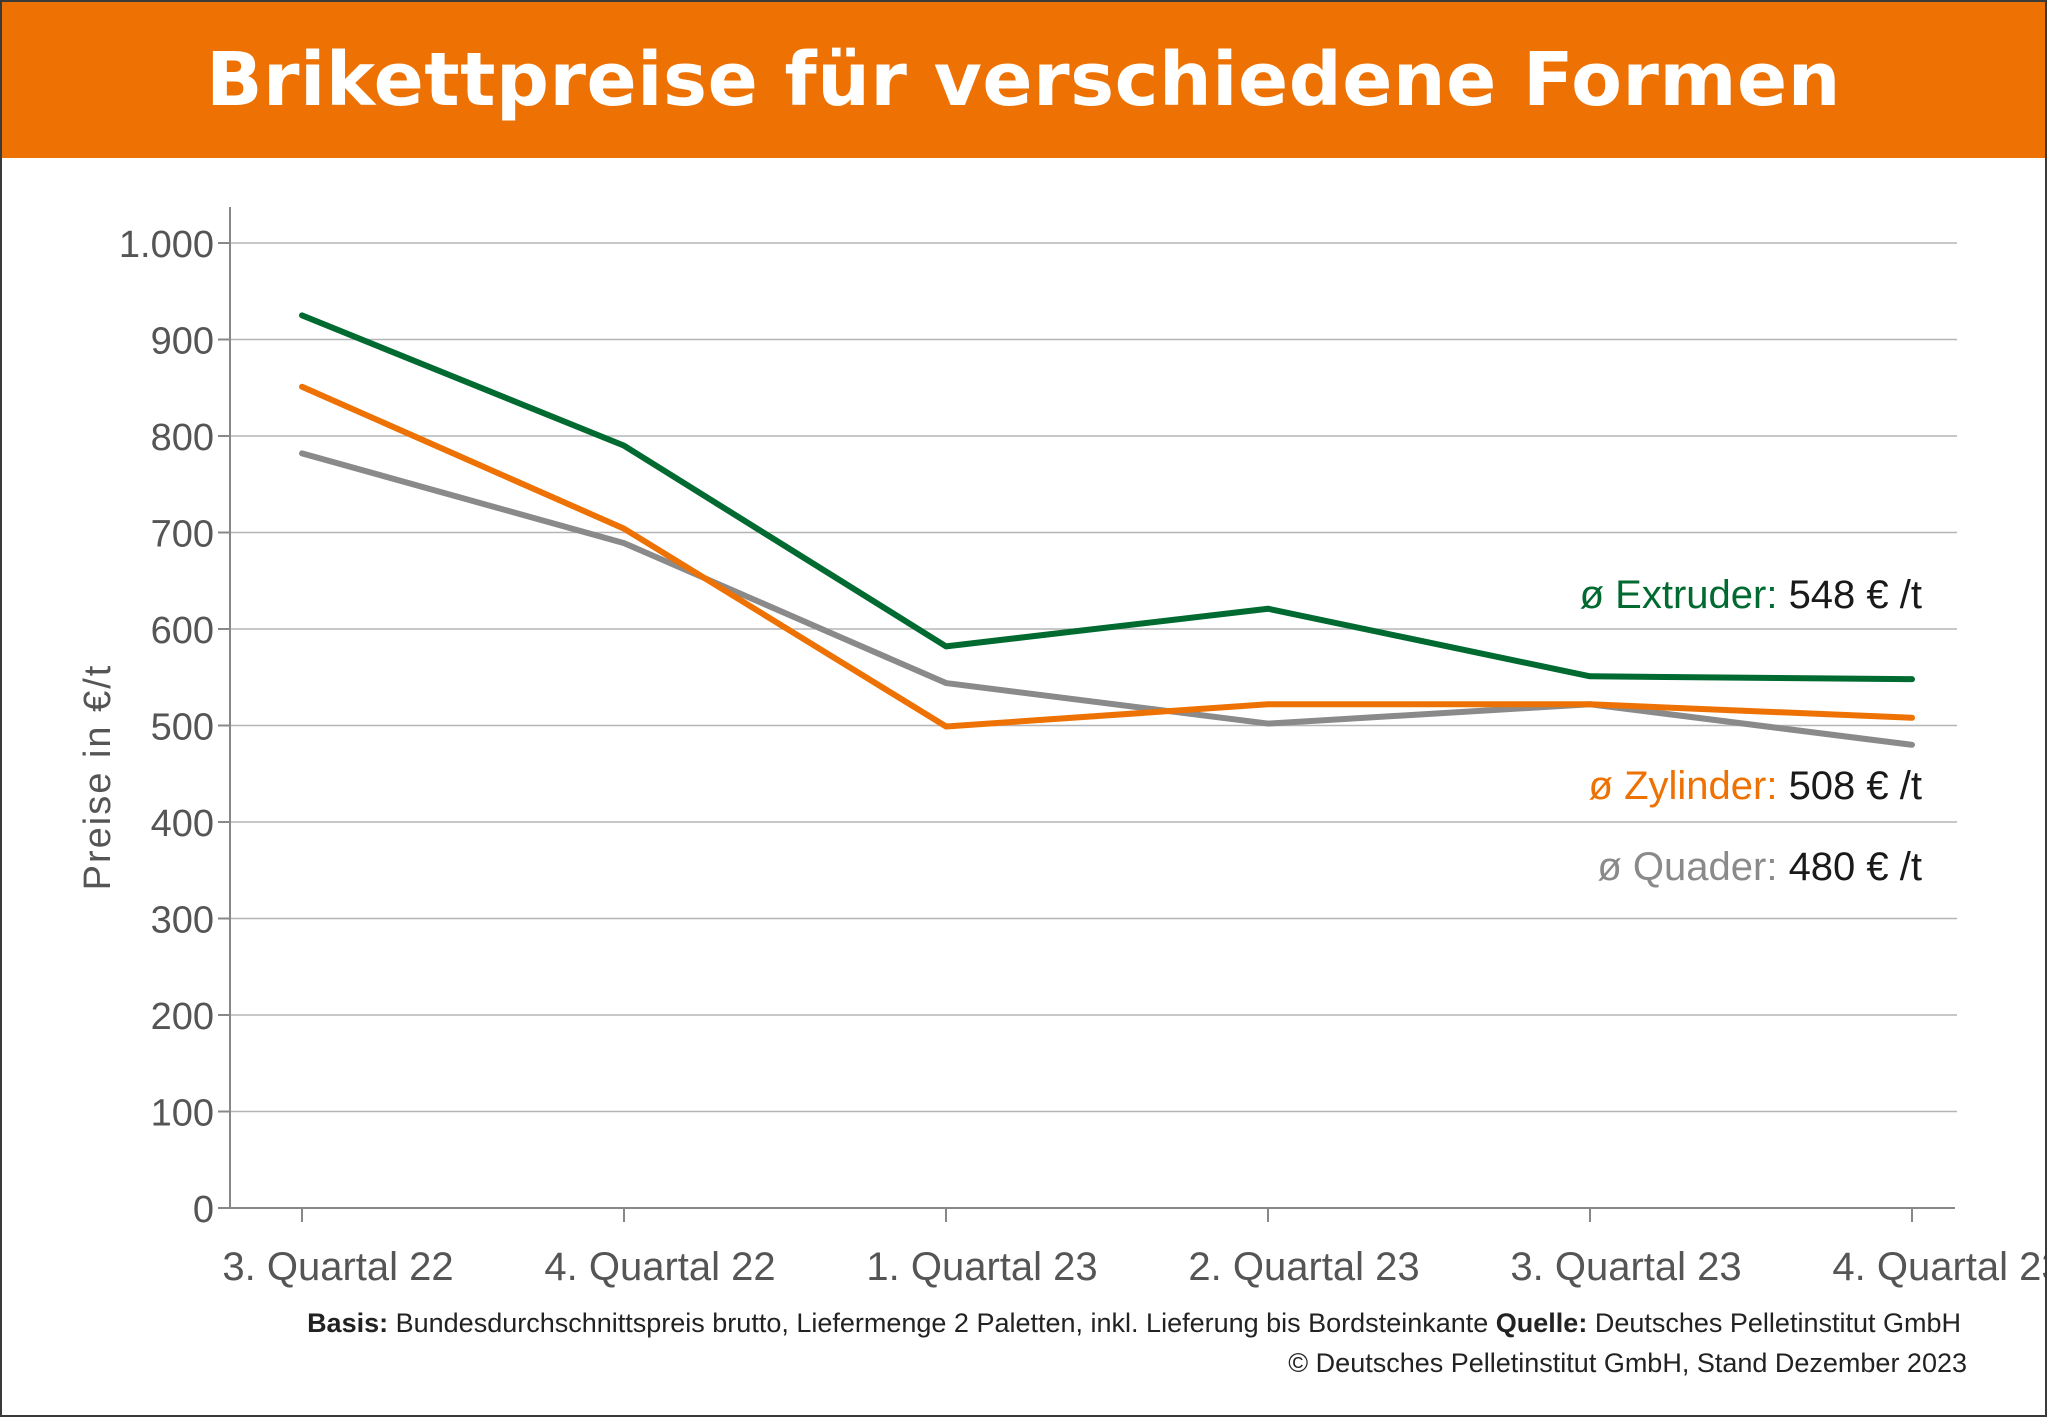 The height and width of the screenshot is (1417, 2047). What do you see at coordinates (182, 1017) in the screenshot?
I see `y-tick-label: 200` at bounding box center [182, 1017].